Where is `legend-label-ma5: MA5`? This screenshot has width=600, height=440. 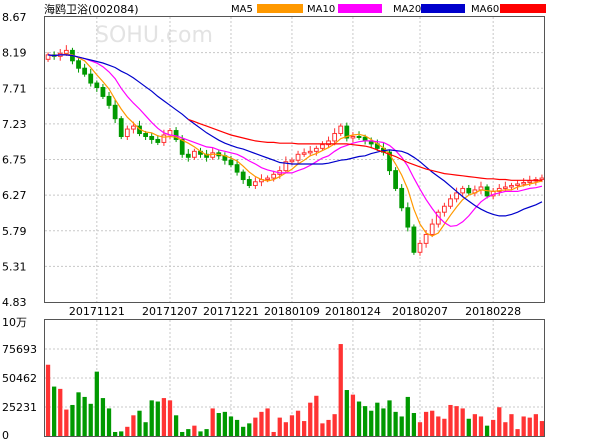
legend-label-ma5: MA5 is located at coordinates (242, 9).